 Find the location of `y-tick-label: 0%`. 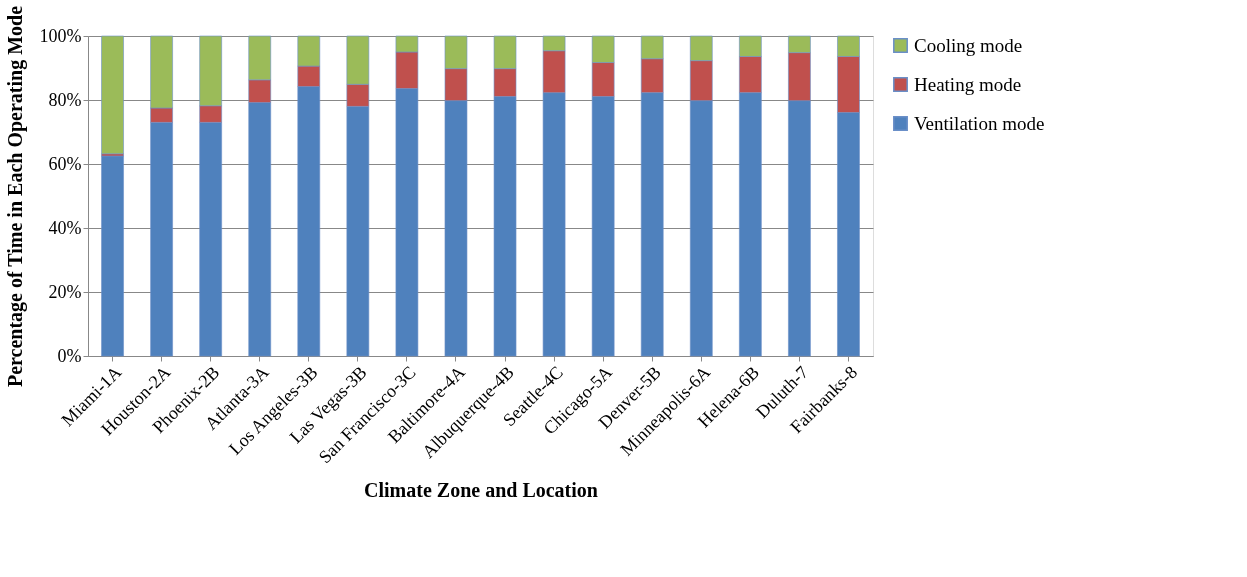

y-tick-label: 0% is located at coordinates (69, 355).